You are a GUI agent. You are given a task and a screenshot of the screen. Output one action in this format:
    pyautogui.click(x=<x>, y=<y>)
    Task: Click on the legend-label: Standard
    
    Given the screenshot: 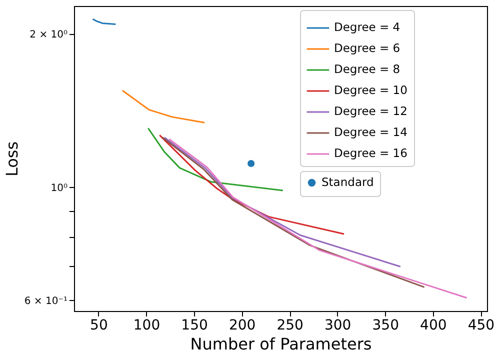 What is the action you would take?
    pyautogui.click(x=348, y=181)
    